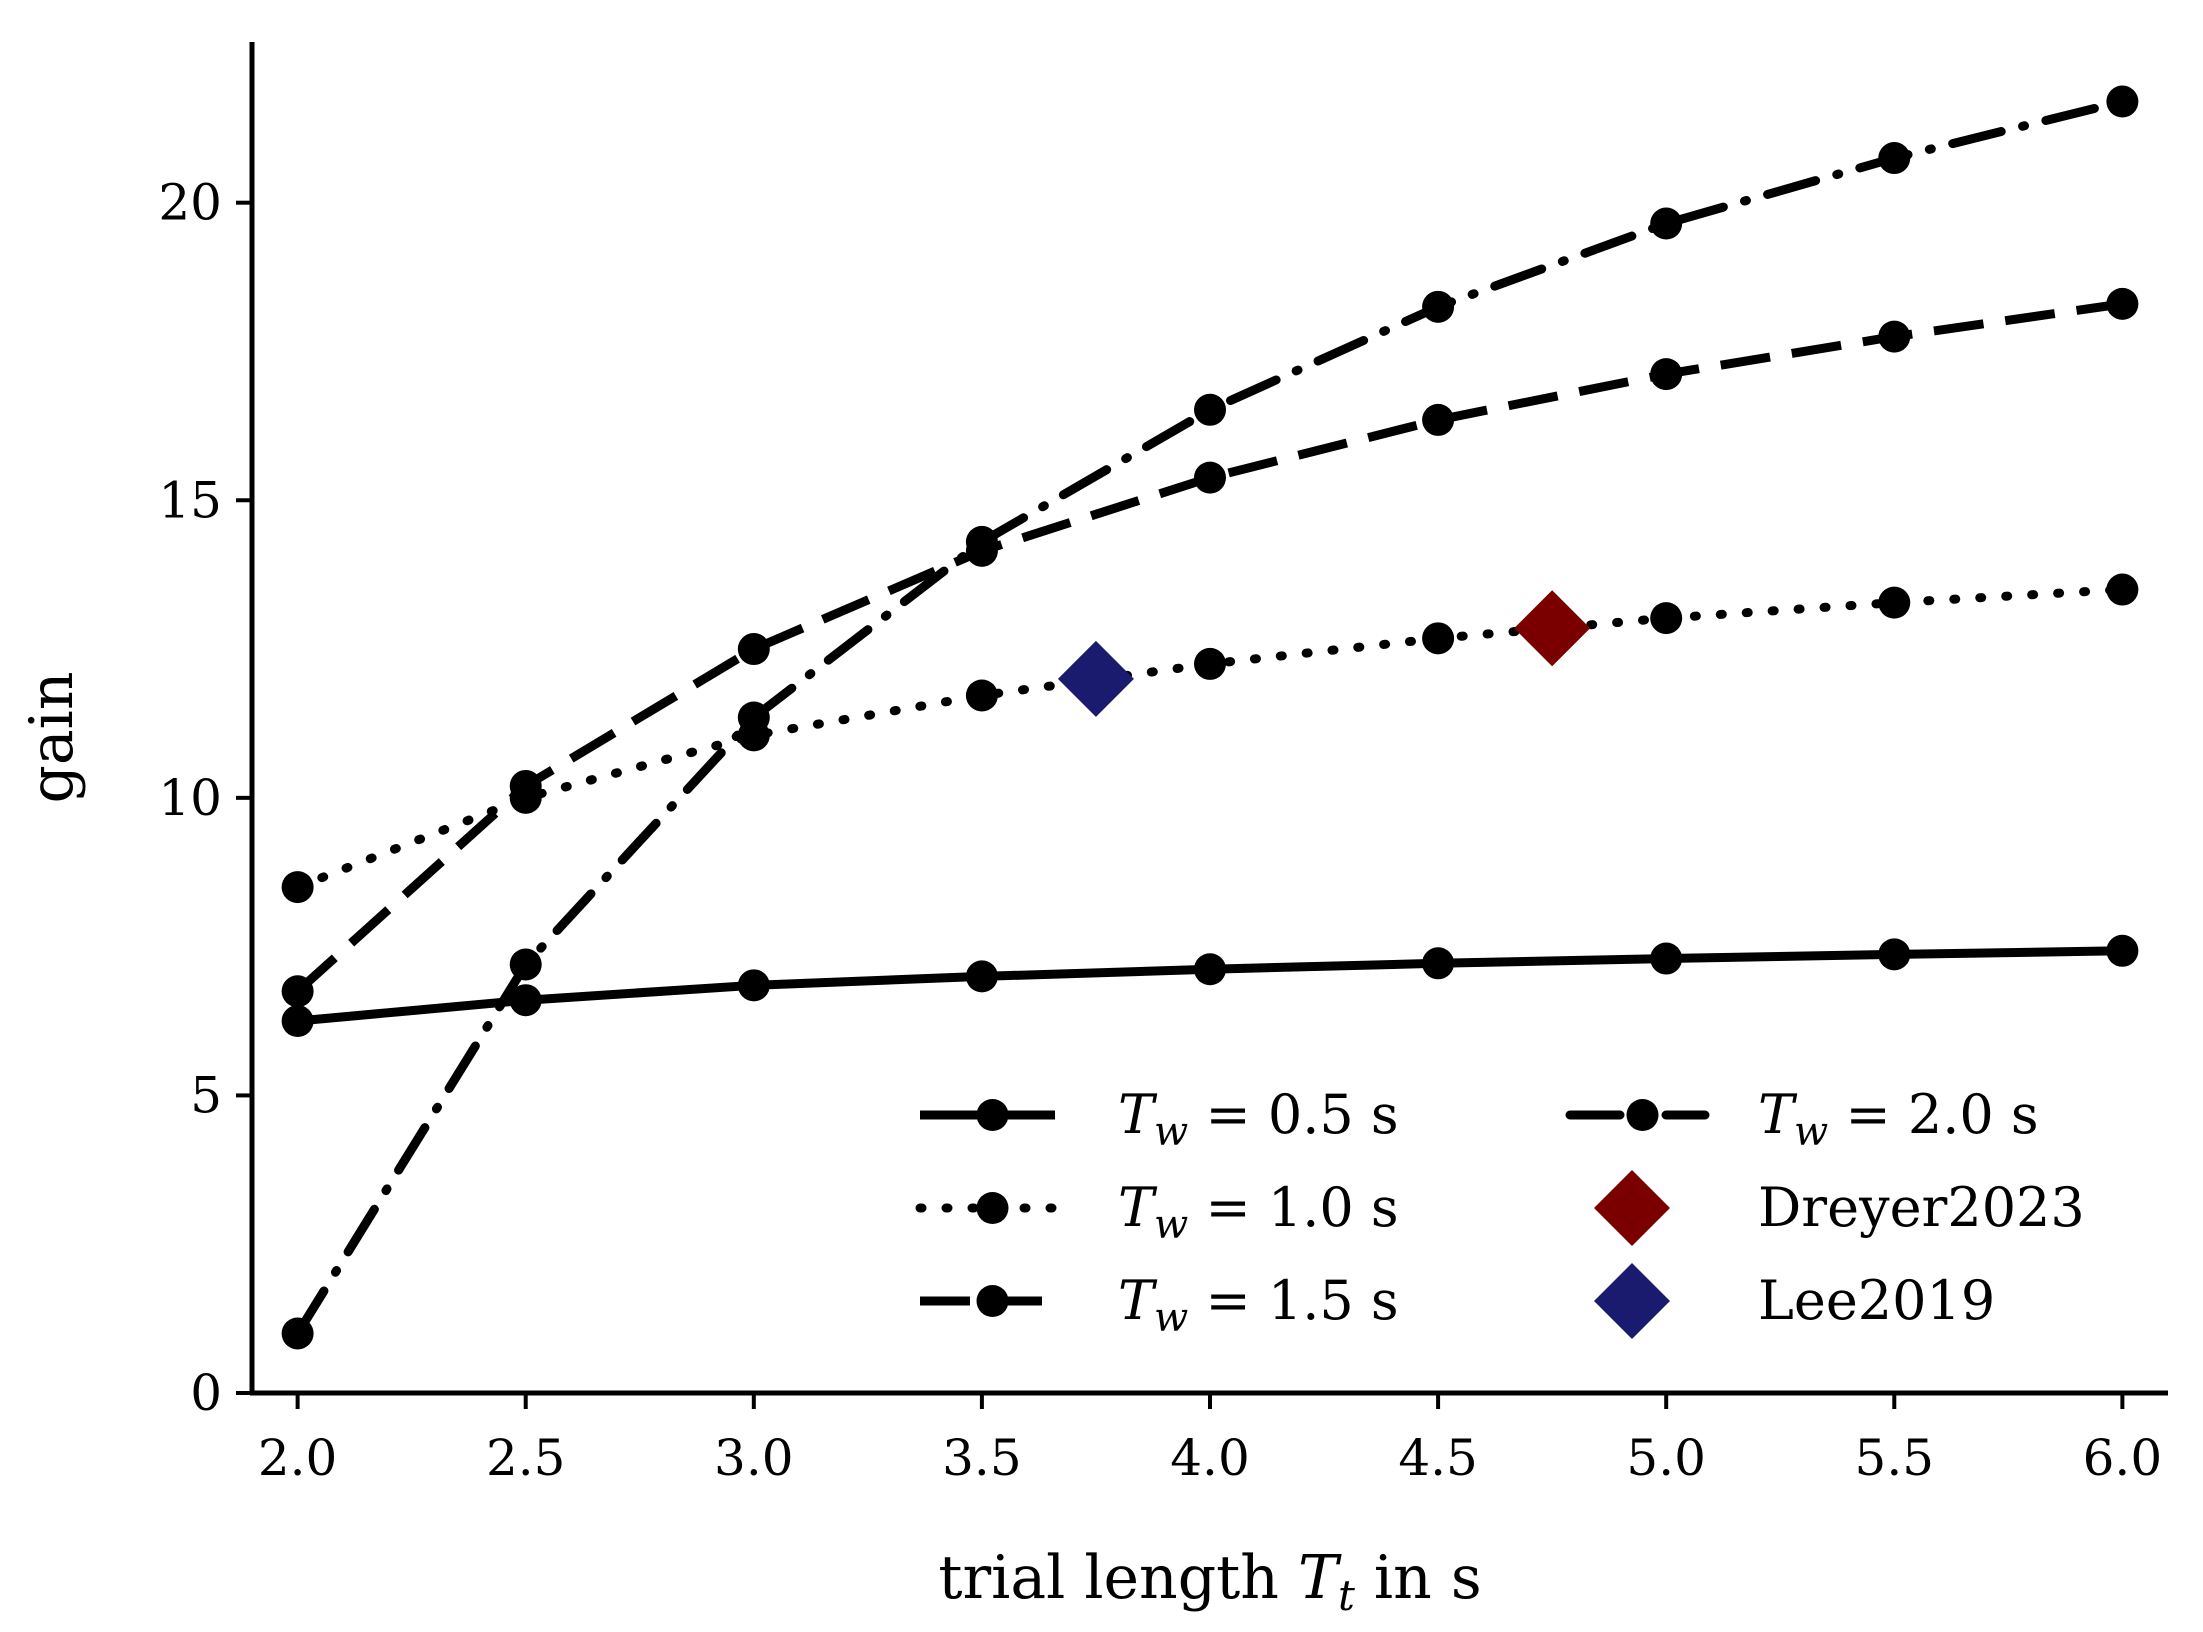 Image resolution: width=2203 pixels, height=1632 pixels. What do you see at coordinates (206, 1095) in the screenshot?
I see `y-tick-label: 5` at bounding box center [206, 1095].